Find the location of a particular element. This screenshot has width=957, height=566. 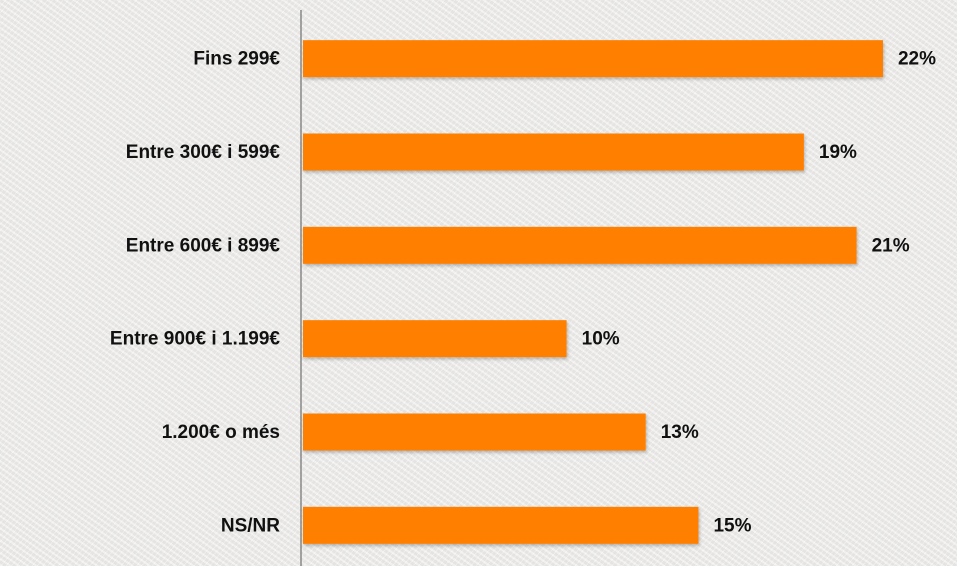

value-label: 13% is located at coordinates (680, 432).